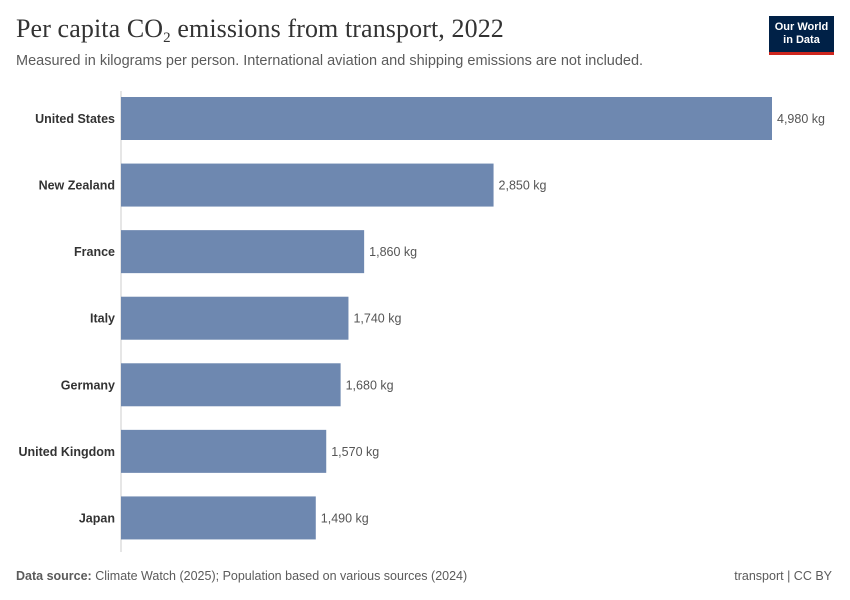 The height and width of the screenshot is (600, 850). What do you see at coordinates (75, 119) in the screenshot?
I see `category-label: United States` at bounding box center [75, 119].